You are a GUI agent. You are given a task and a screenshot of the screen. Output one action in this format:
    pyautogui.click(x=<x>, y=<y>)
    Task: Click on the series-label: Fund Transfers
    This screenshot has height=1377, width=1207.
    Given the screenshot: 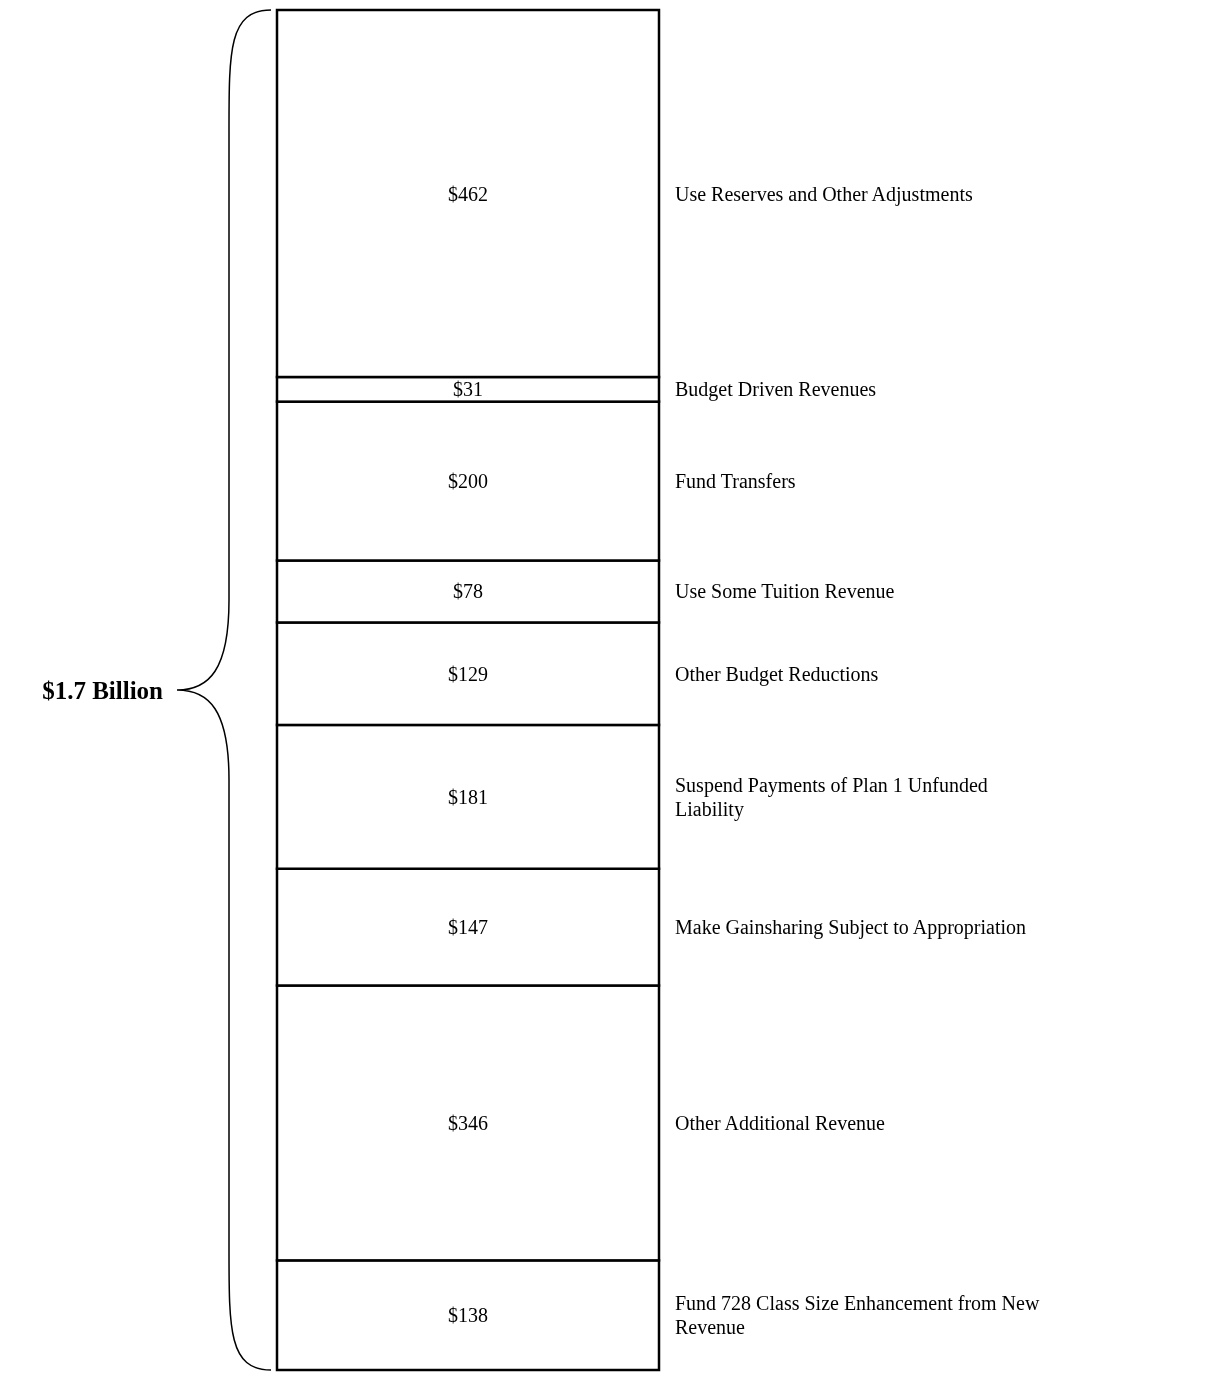 What is the action you would take?
    pyautogui.click(x=735, y=481)
    